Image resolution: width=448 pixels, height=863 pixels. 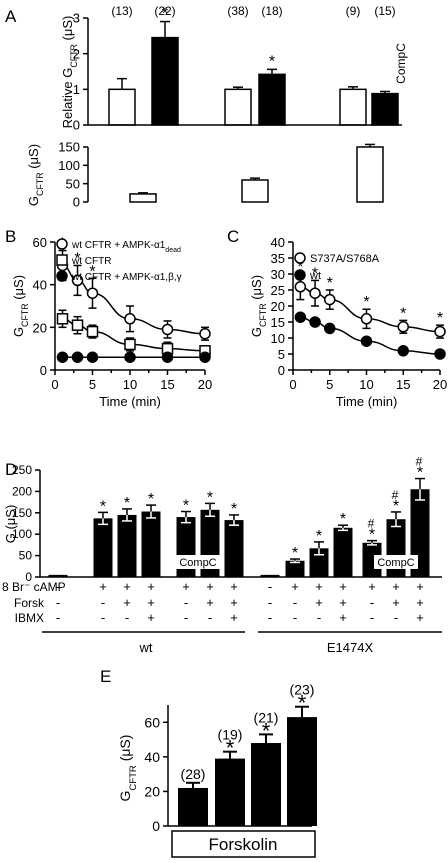 I want to click on panel-label-c: C, so click(x=233, y=236).